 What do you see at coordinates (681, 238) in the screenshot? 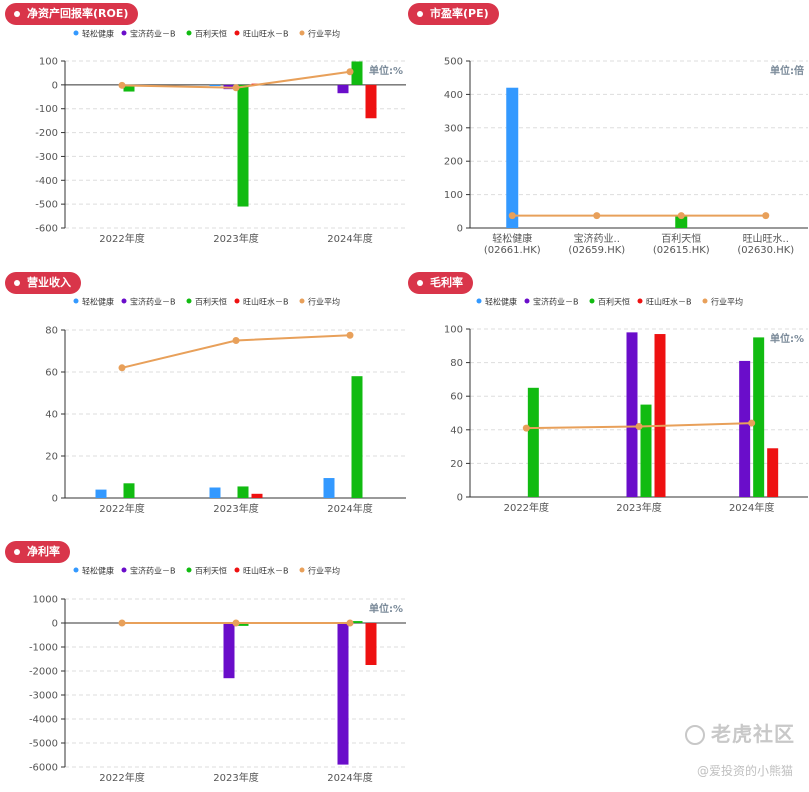
I see `x-tick-label: 百利天恒` at bounding box center [681, 238].